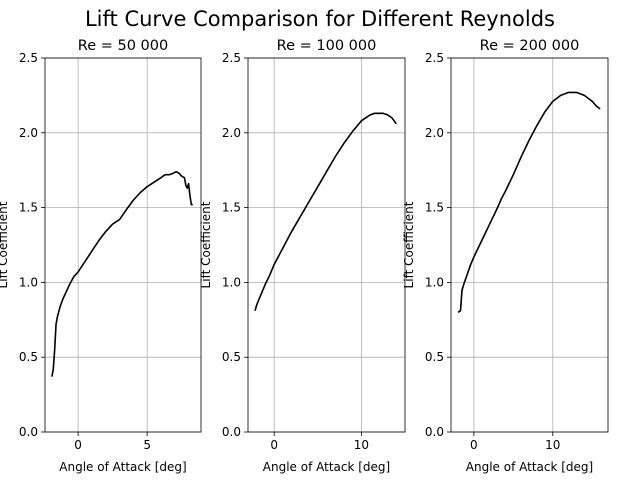 The width and height of the screenshot is (640, 480). Describe the element at coordinates (327, 46) in the screenshot. I see `subplot-title: Re = 100 000` at that location.